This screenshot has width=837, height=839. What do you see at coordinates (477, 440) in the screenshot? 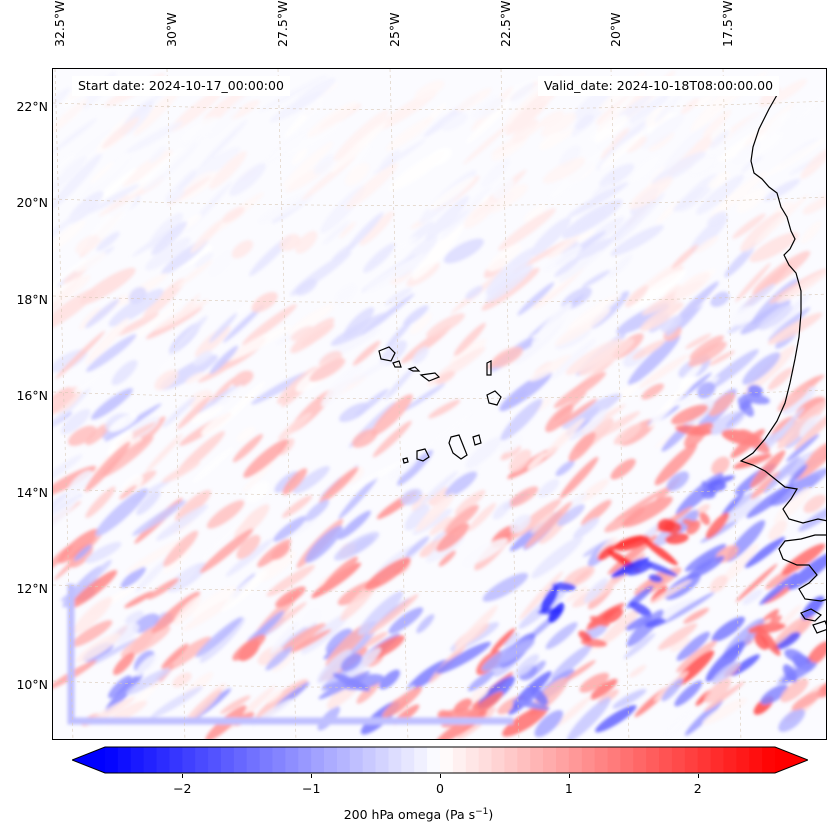
I see `maio-island` at bounding box center [477, 440].